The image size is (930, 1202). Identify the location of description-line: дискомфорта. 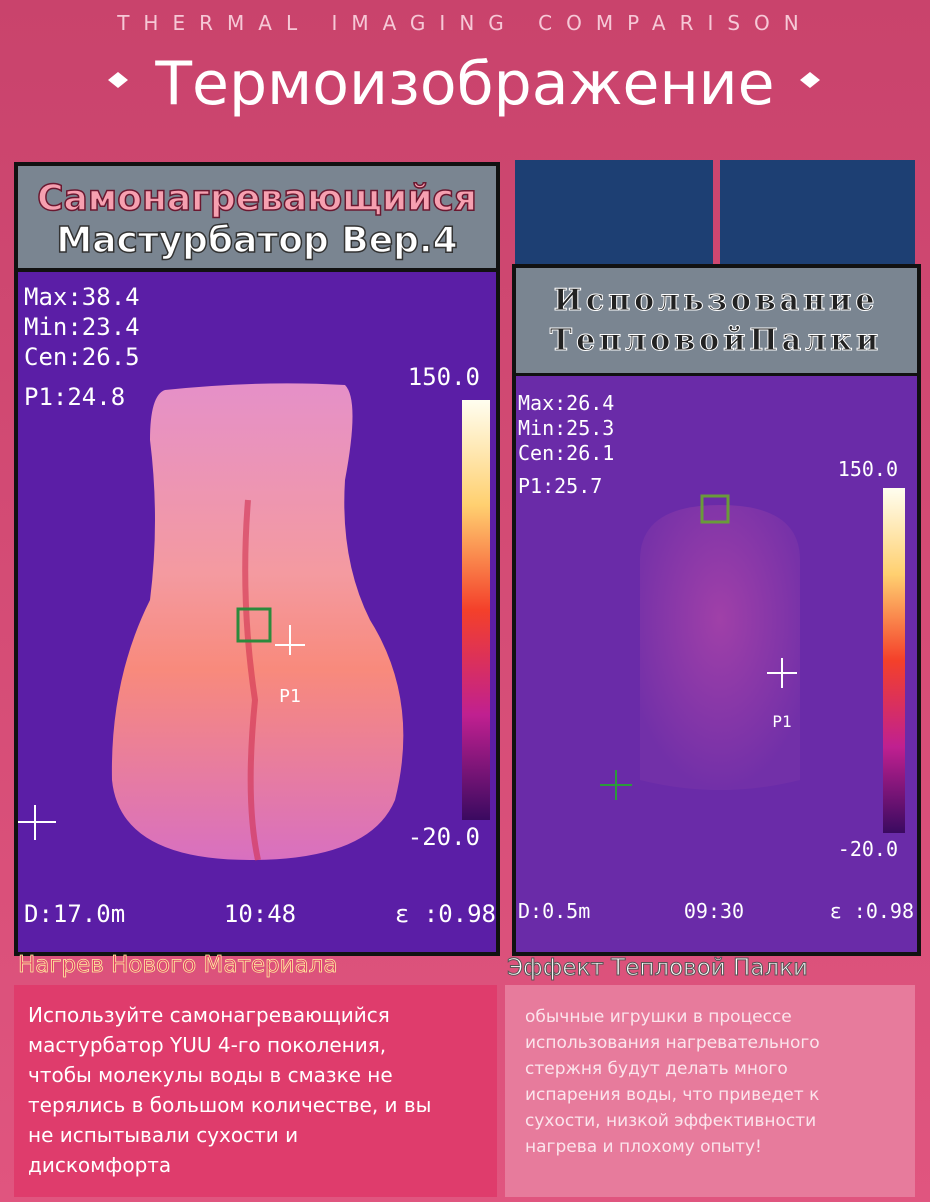
(99, 1165).